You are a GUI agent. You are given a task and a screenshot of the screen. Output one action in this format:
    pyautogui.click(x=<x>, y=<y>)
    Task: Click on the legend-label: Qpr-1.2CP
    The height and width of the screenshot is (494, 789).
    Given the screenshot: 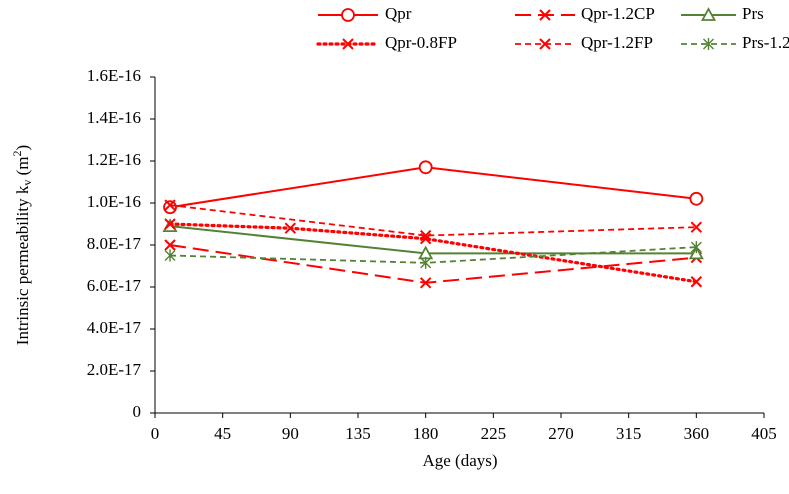 What is the action you would take?
    pyautogui.click(x=618, y=13)
    